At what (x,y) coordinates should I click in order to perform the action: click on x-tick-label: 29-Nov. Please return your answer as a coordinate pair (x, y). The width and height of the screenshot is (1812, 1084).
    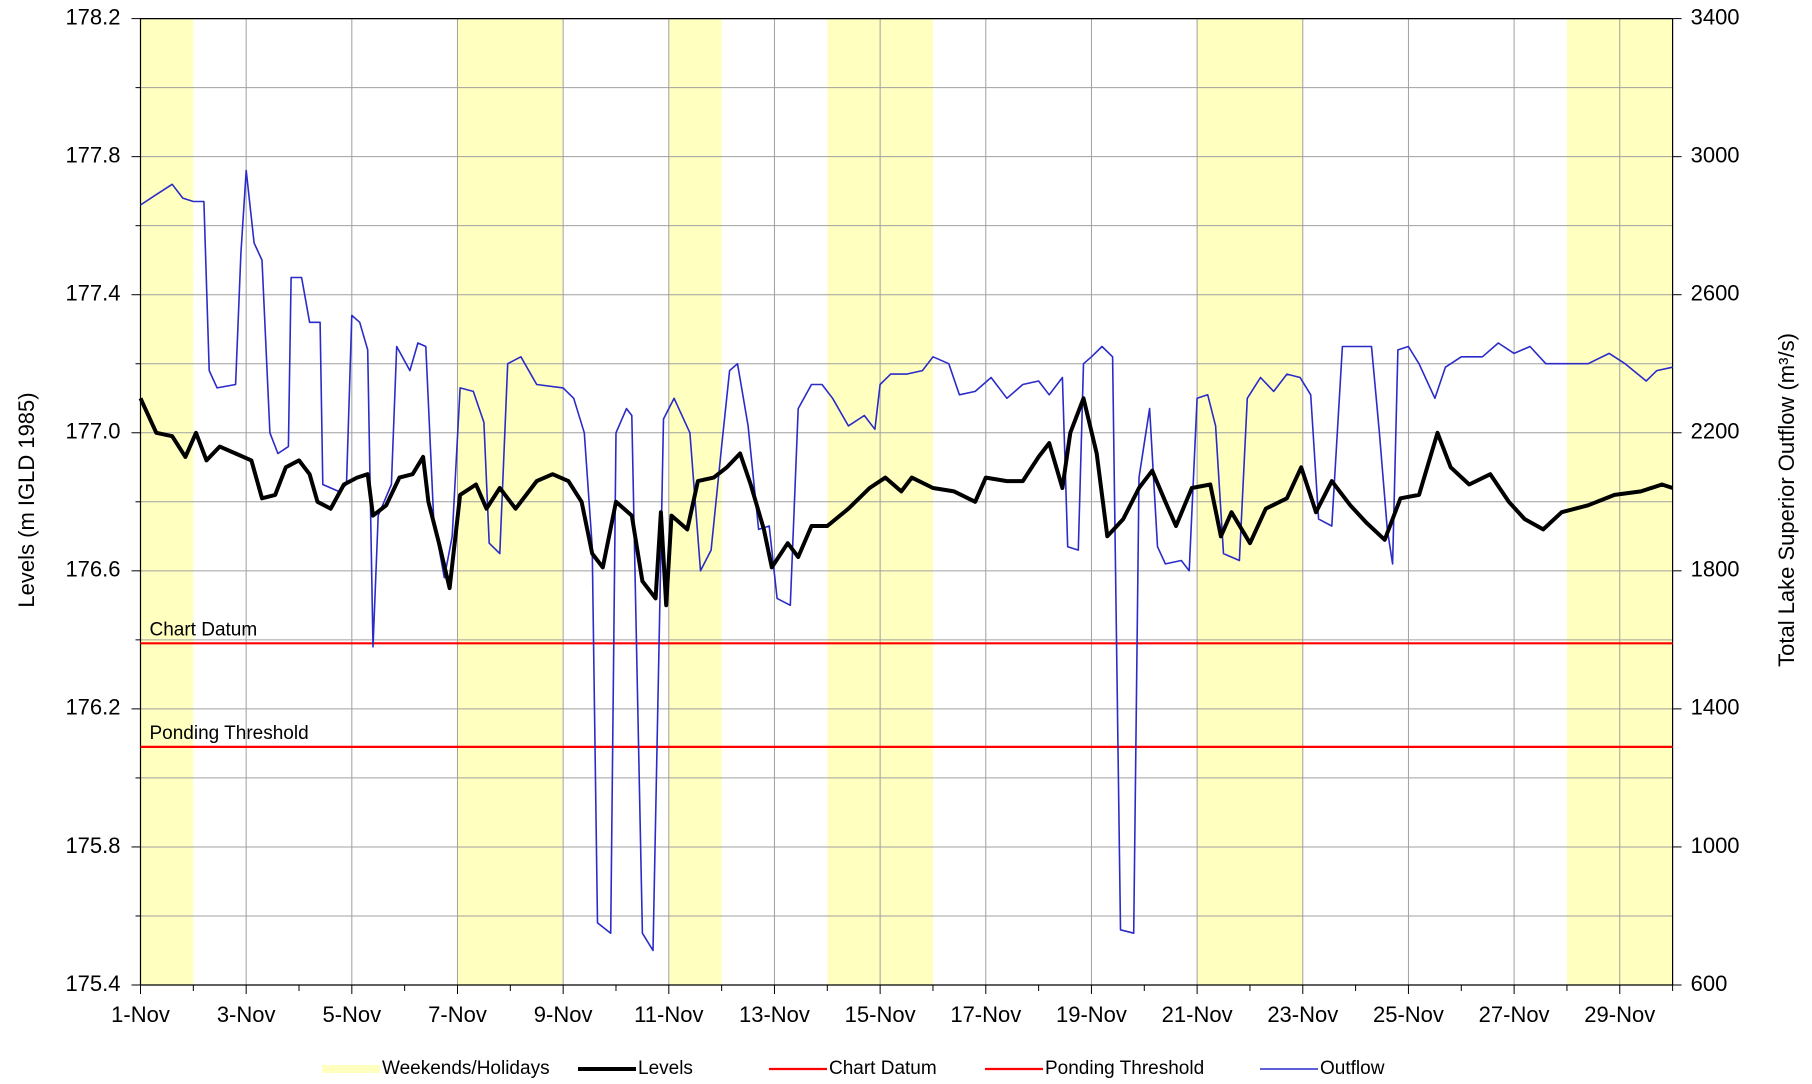
    Looking at the image, I should click on (1619, 1014).